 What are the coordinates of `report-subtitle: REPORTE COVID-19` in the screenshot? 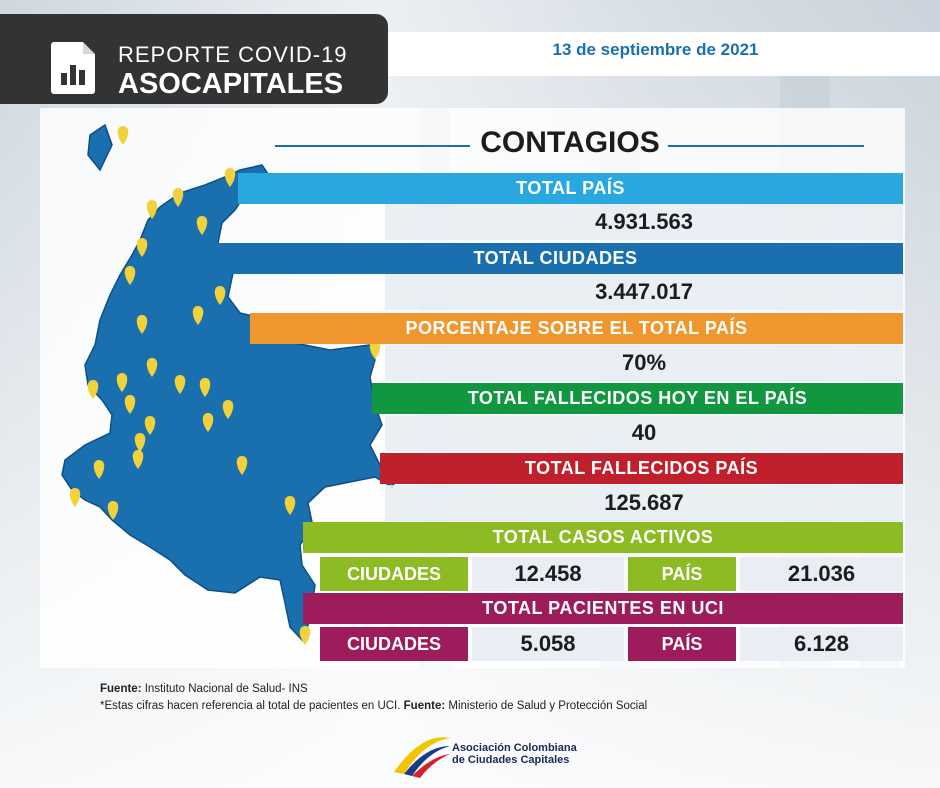 It's located at (233, 54).